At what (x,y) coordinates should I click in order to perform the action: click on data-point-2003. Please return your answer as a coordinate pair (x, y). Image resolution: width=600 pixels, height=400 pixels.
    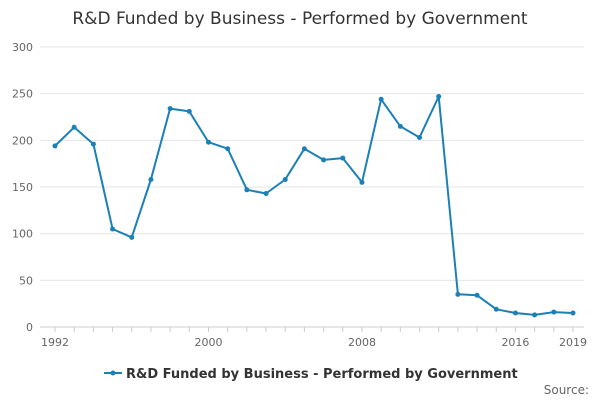
    Looking at the image, I should click on (266, 194).